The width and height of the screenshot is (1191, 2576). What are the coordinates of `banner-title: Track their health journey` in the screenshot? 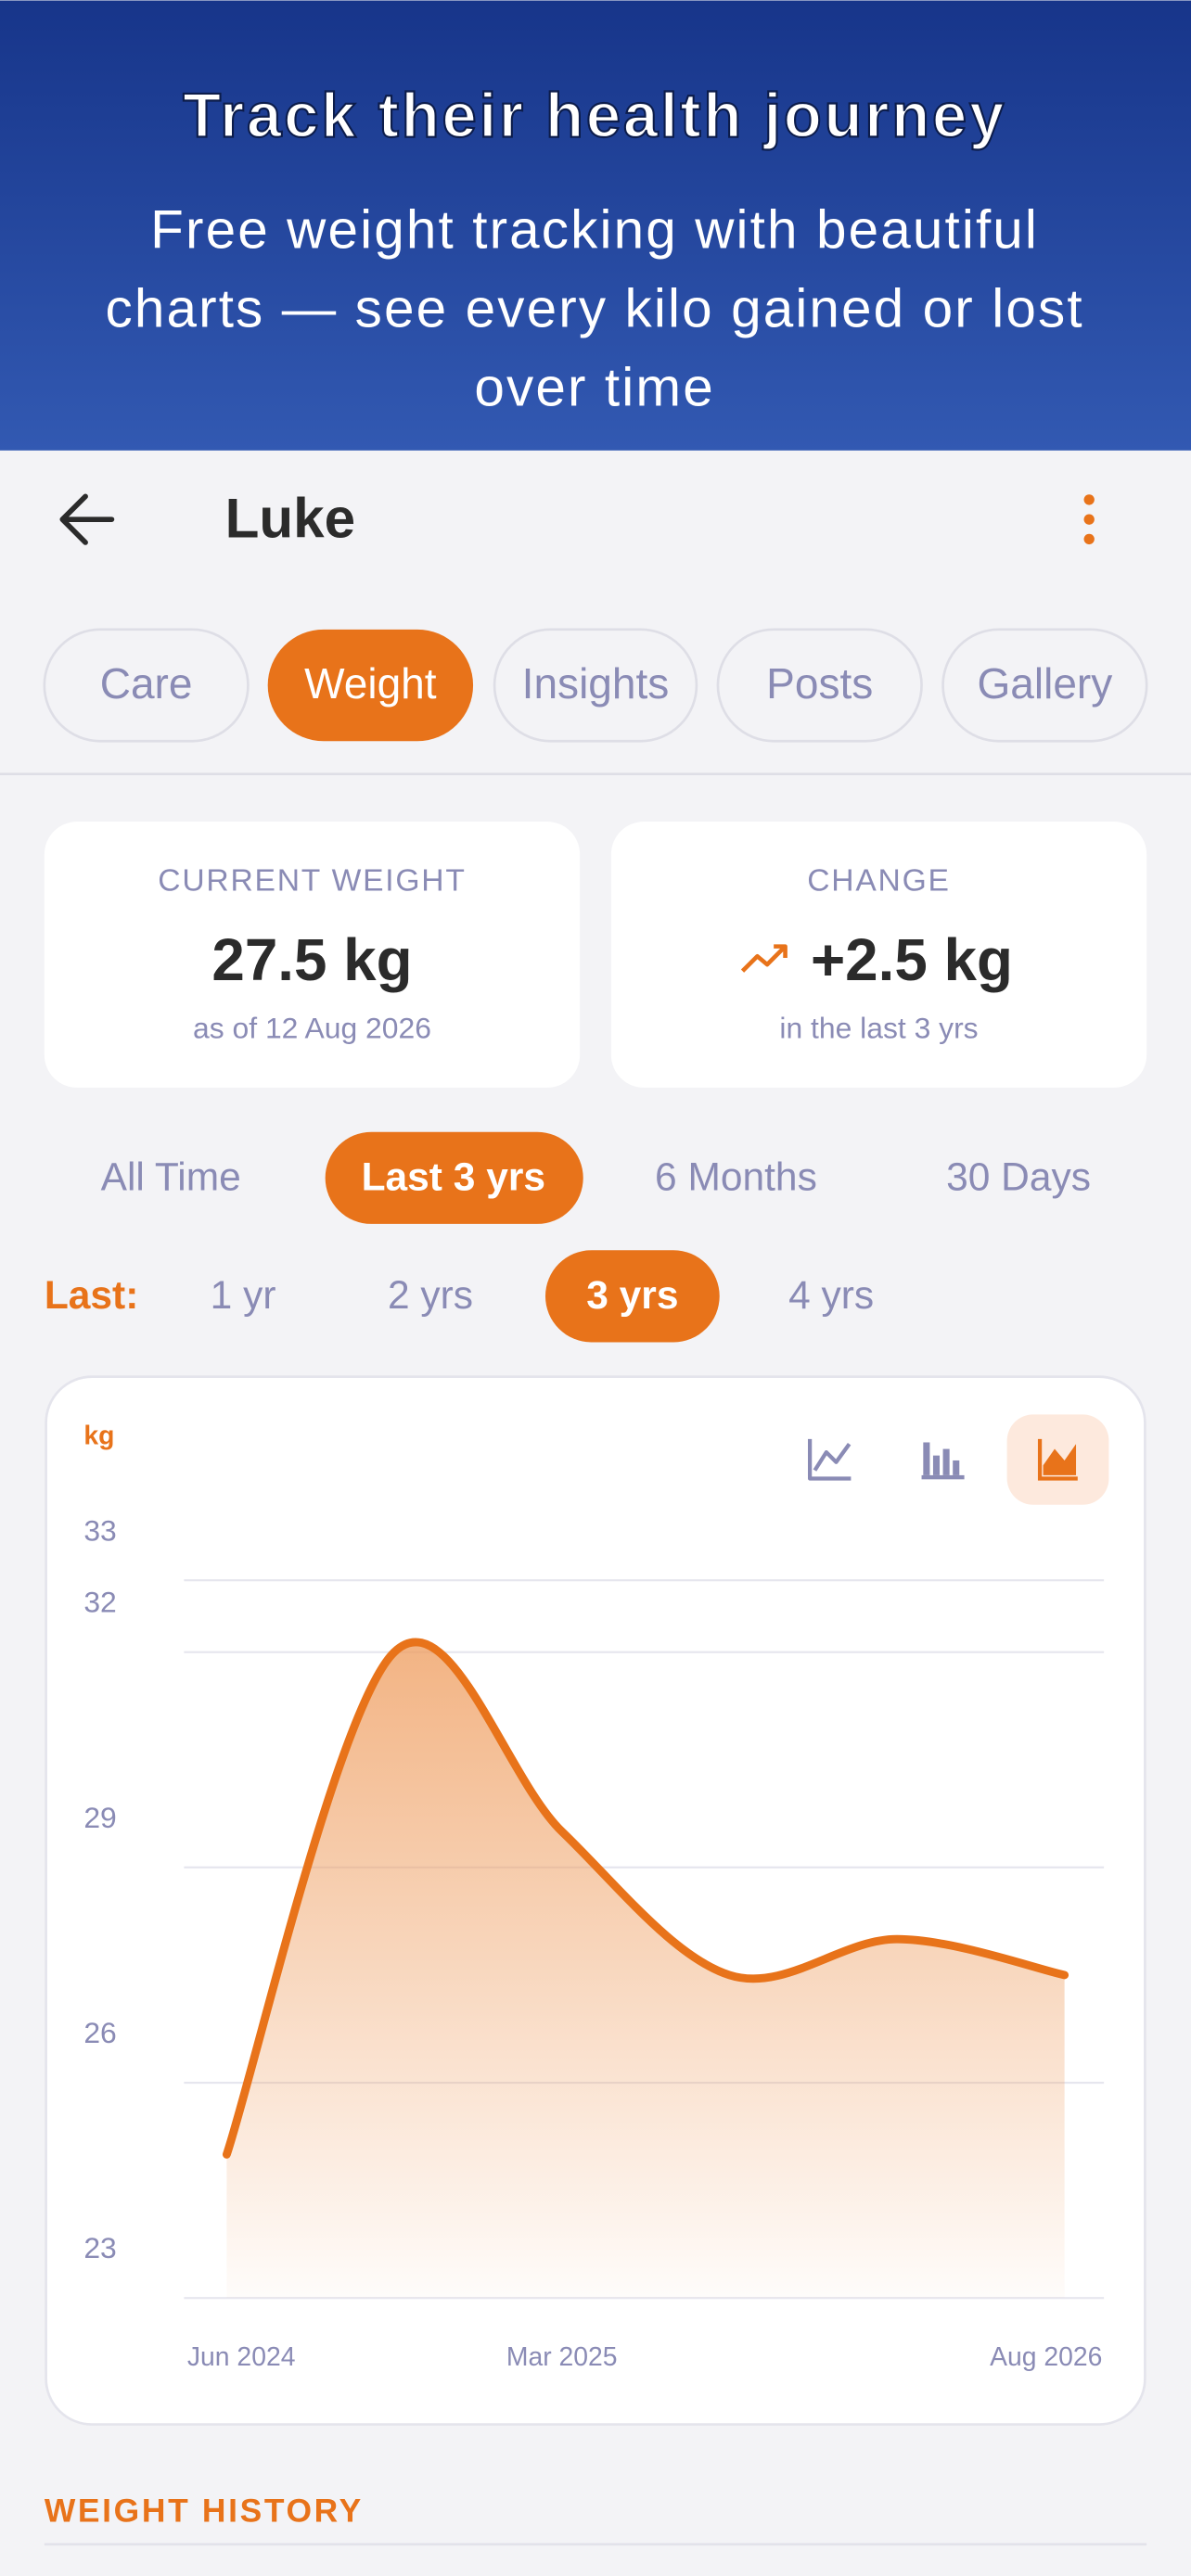 It's located at (594, 117).